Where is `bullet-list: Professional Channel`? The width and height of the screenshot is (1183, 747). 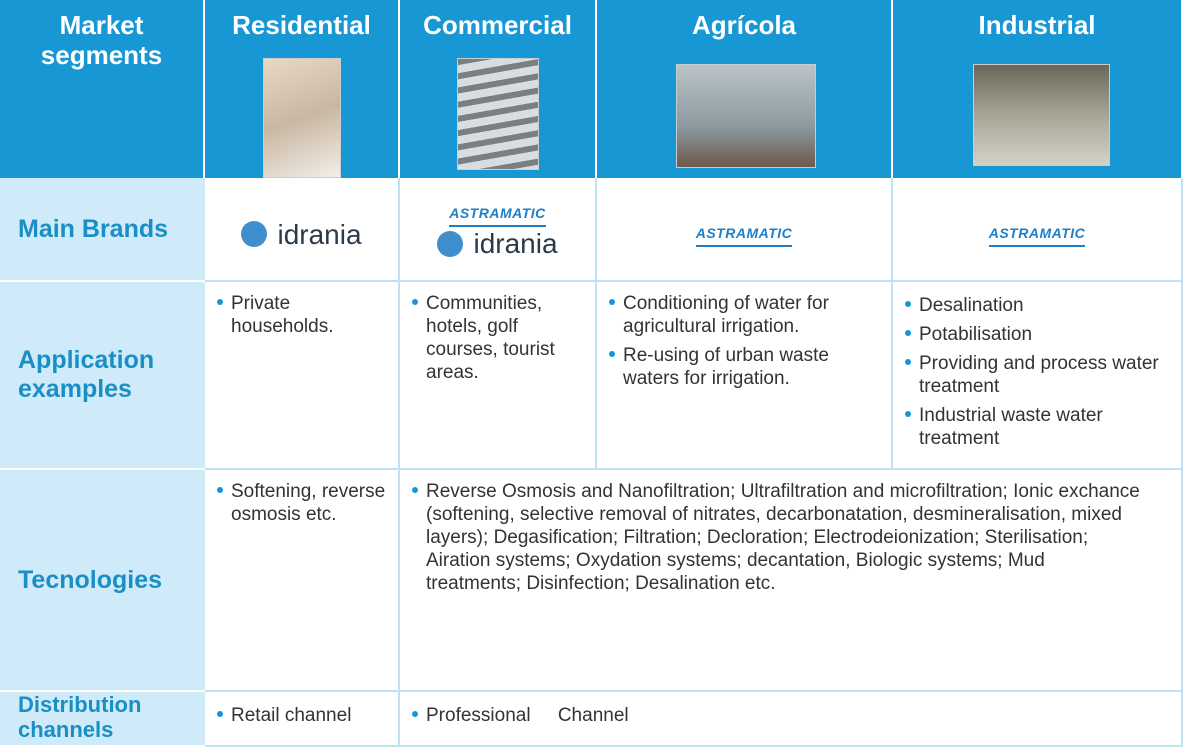 bullet-list: Professional Channel is located at coordinates (790, 715).